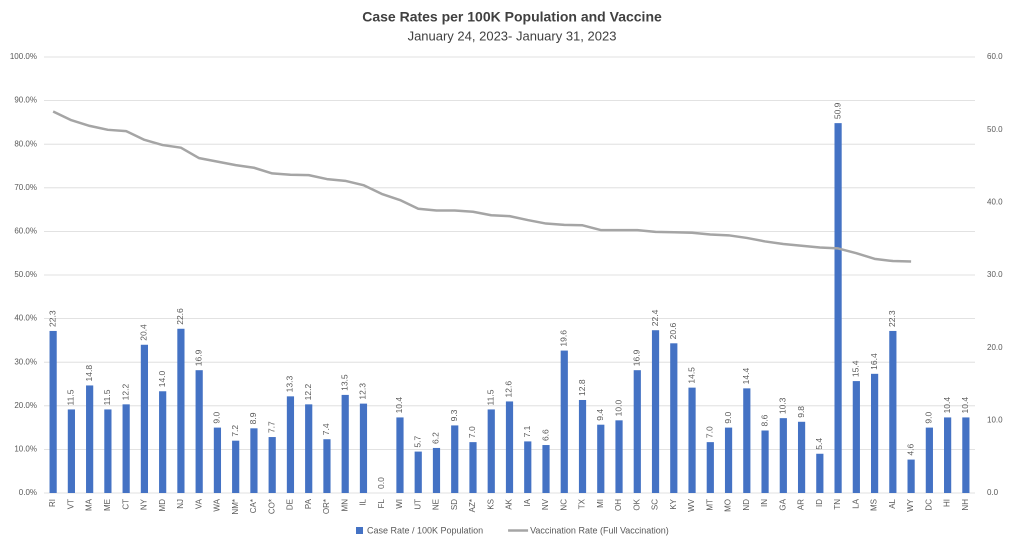 This screenshot has width=1024, height=547. What do you see at coordinates (25, 405) in the screenshot?
I see `y-tick-label: 20.0%` at bounding box center [25, 405].